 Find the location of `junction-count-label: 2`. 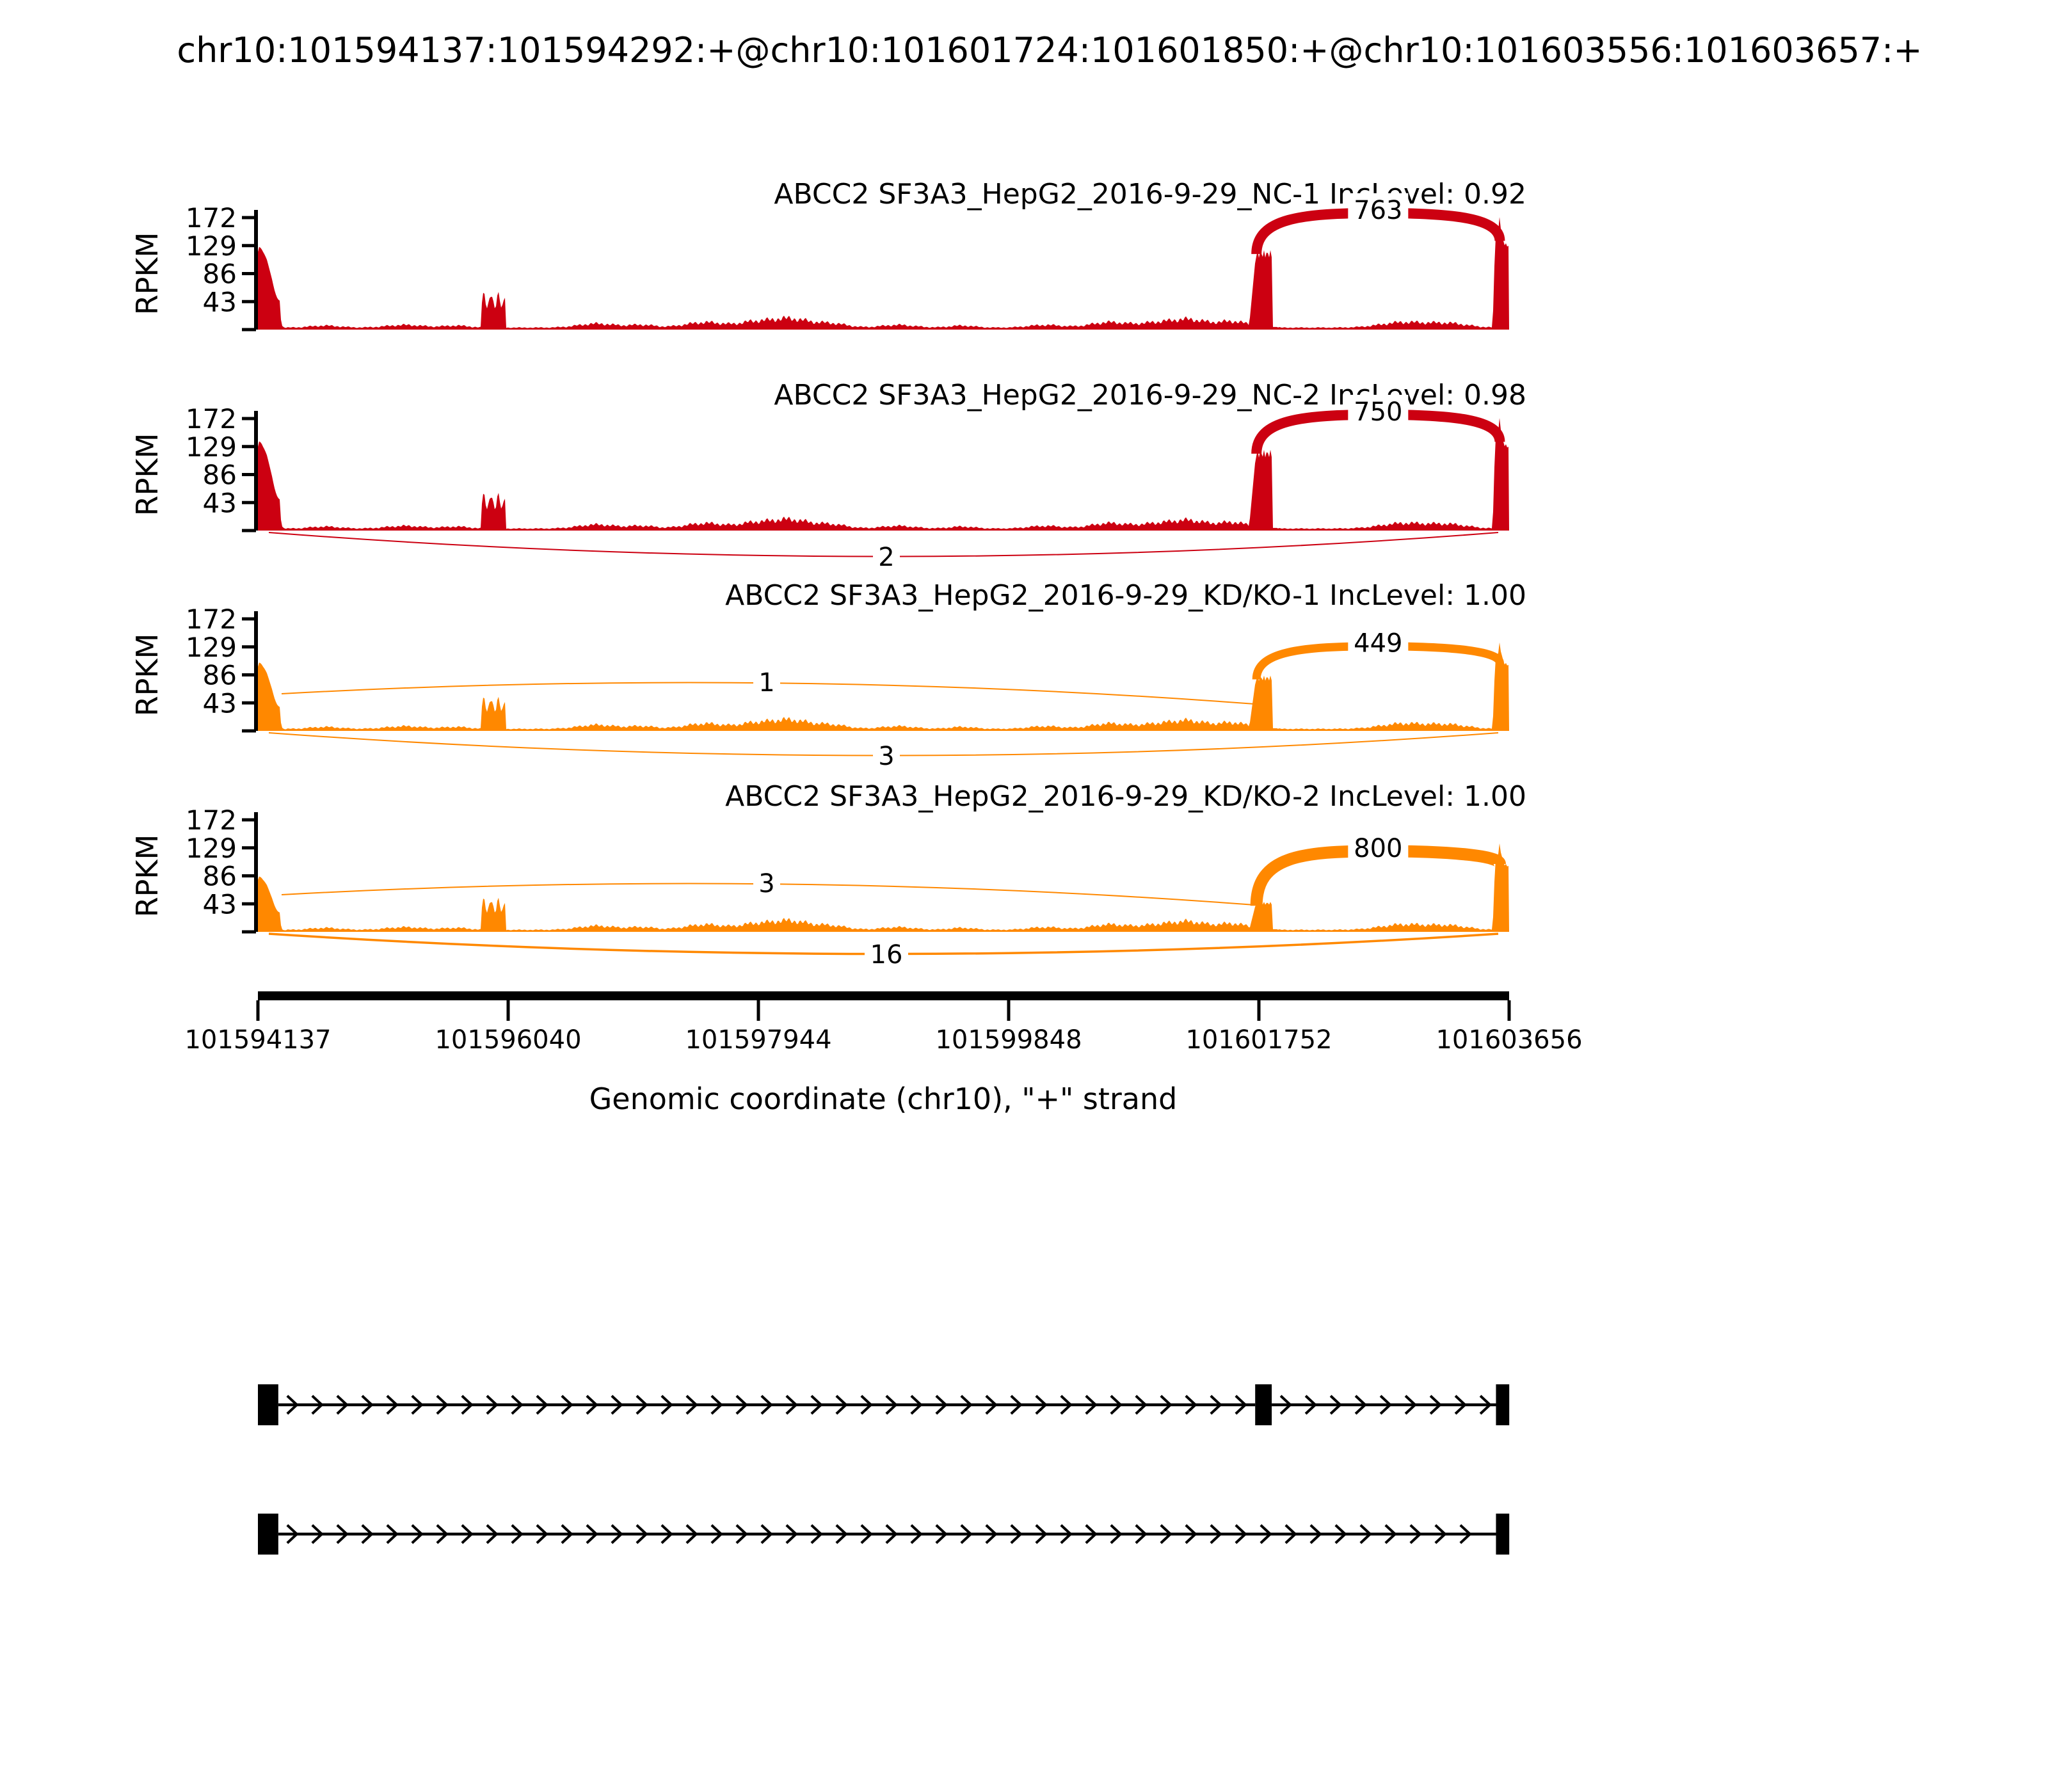

junction-count-label: 2 is located at coordinates (886, 557).